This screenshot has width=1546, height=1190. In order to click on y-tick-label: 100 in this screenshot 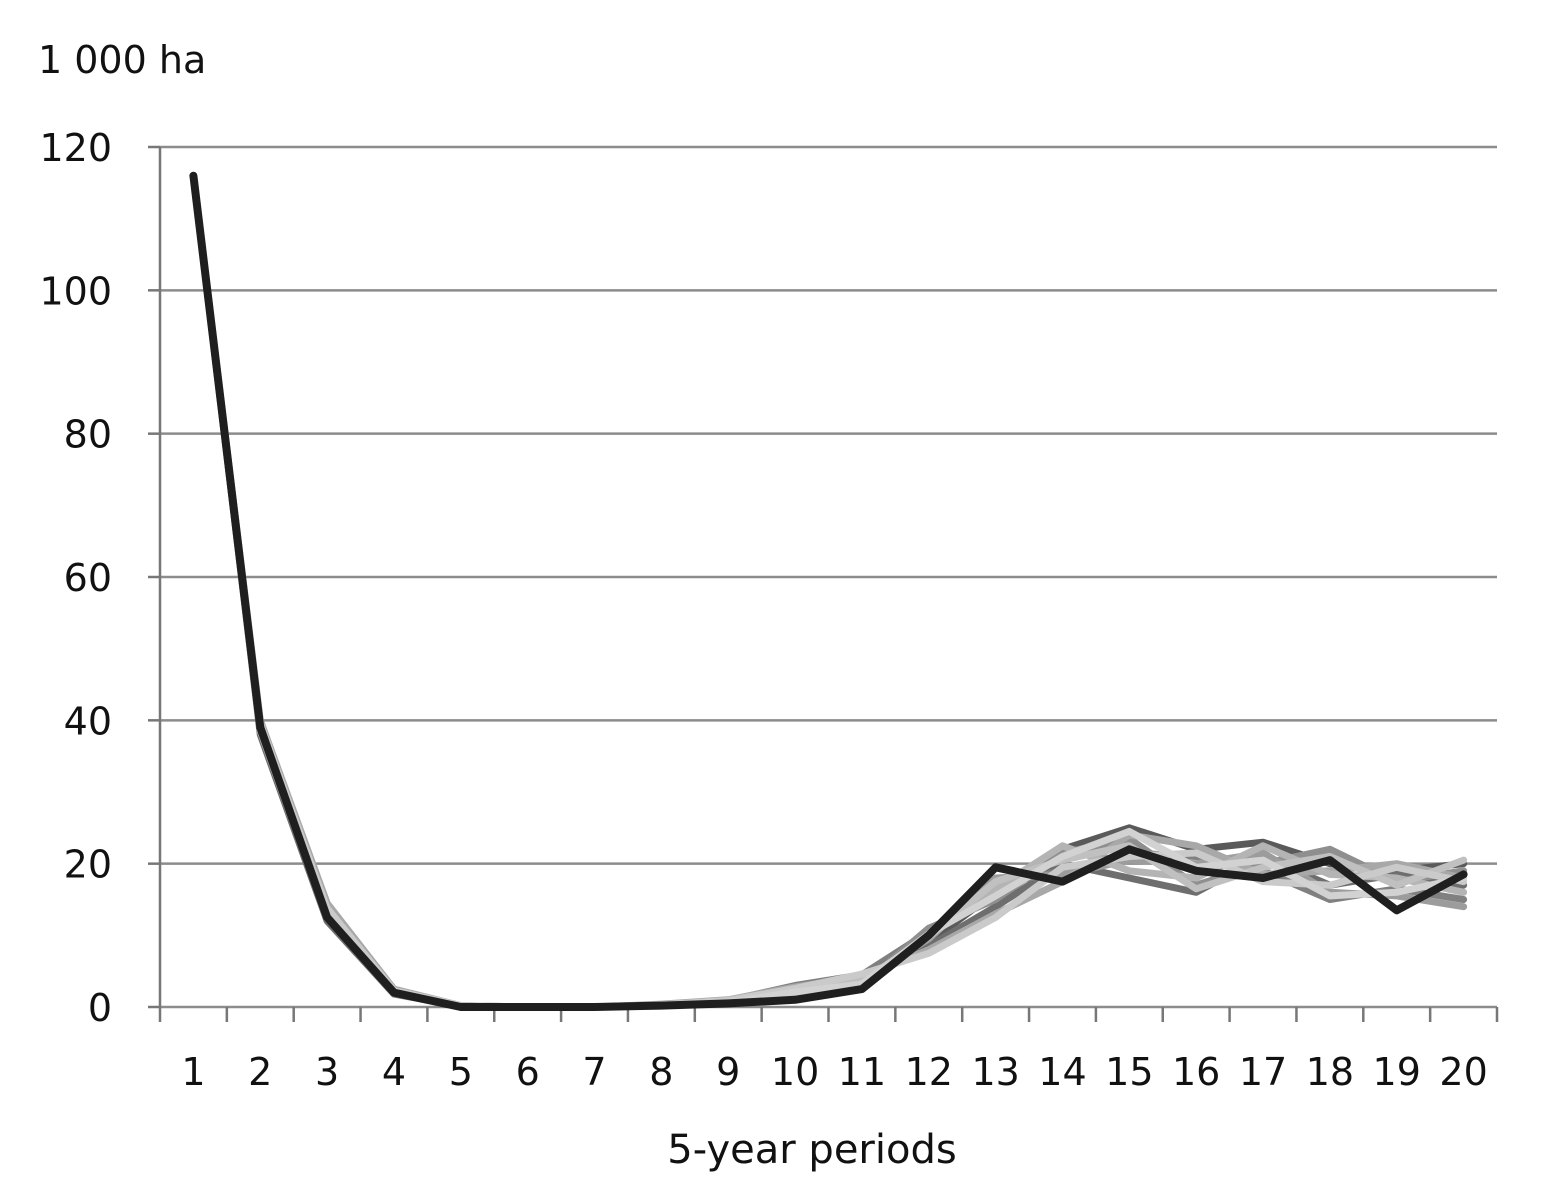, I will do `click(75, 291)`.